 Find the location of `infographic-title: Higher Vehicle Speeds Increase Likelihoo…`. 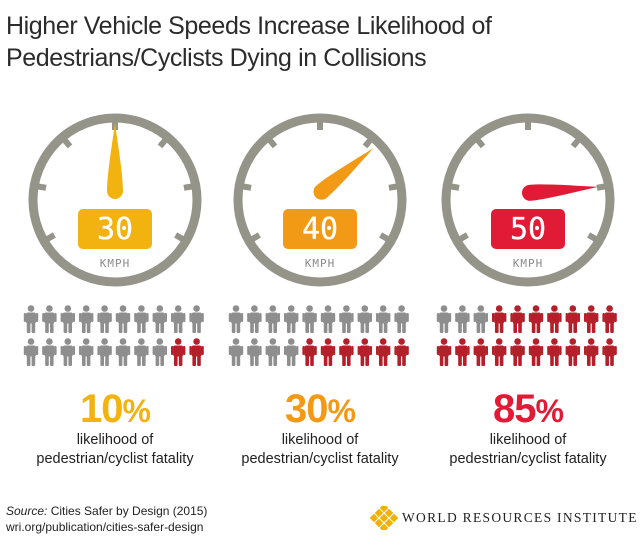

infographic-title: Higher Vehicle Speeds Increase Likelihoo… is located at coordinates (316, 42).